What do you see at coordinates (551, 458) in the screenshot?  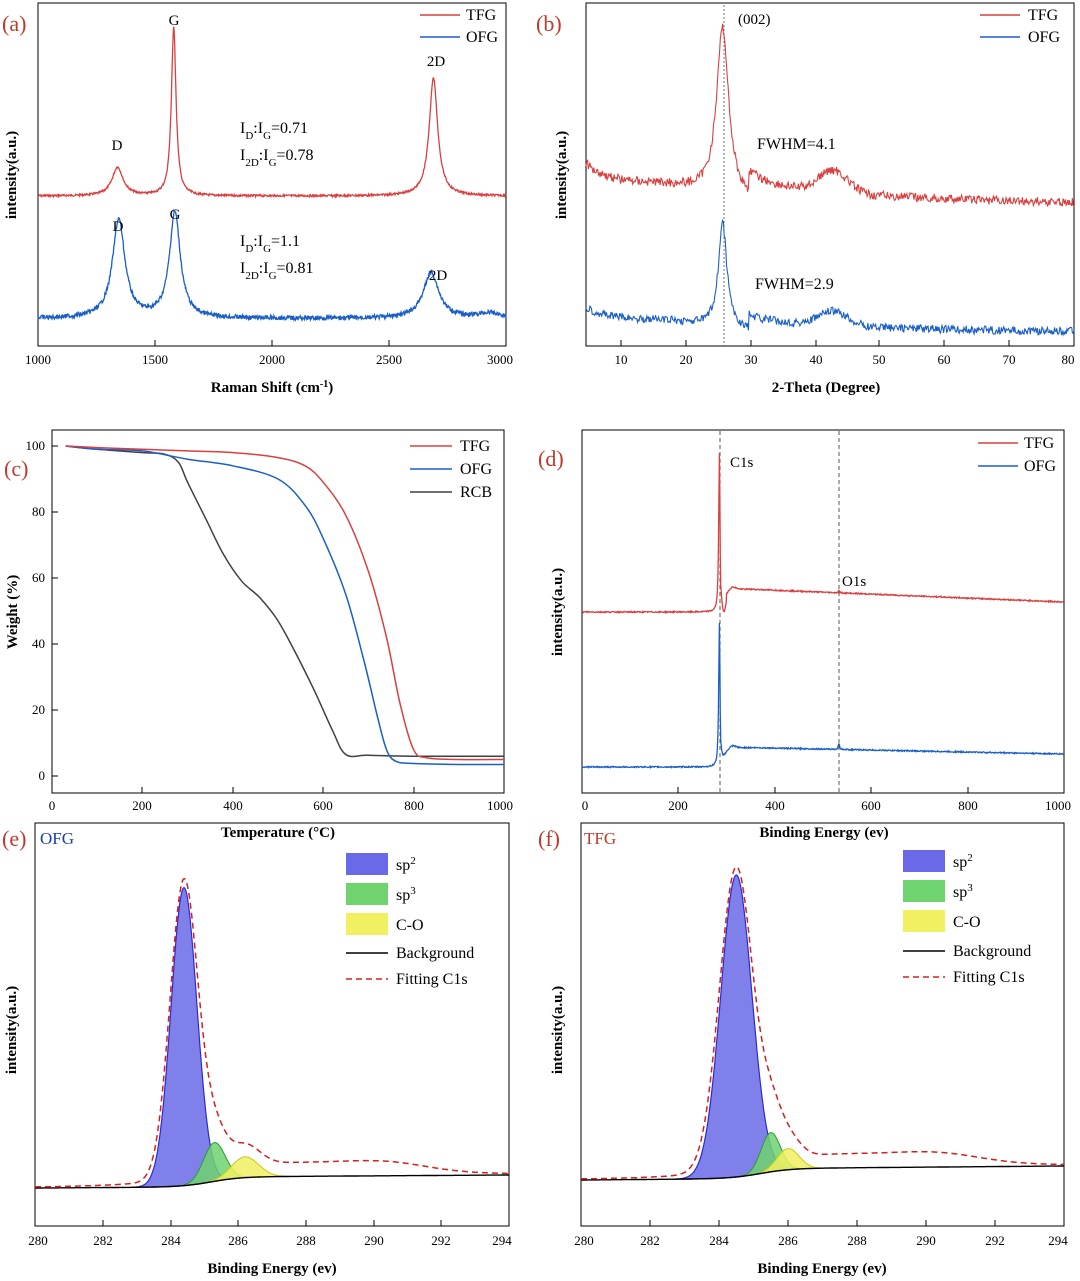 I see `panel-label-d: (d)` at bounding box center [551, 458].